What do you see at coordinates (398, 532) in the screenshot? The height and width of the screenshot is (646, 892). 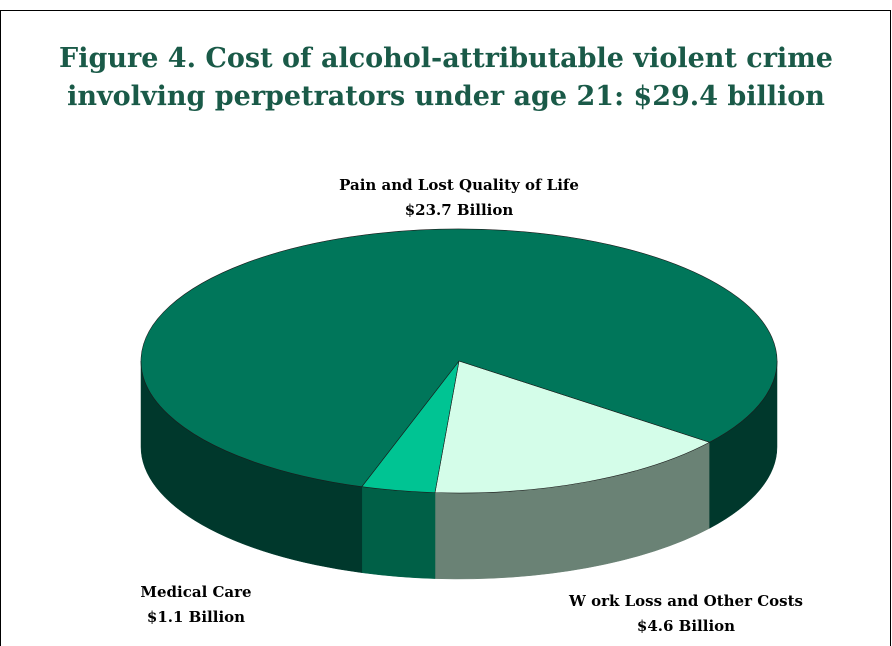 I see `pie-side-medical-care` at bounding box center [398, 532].